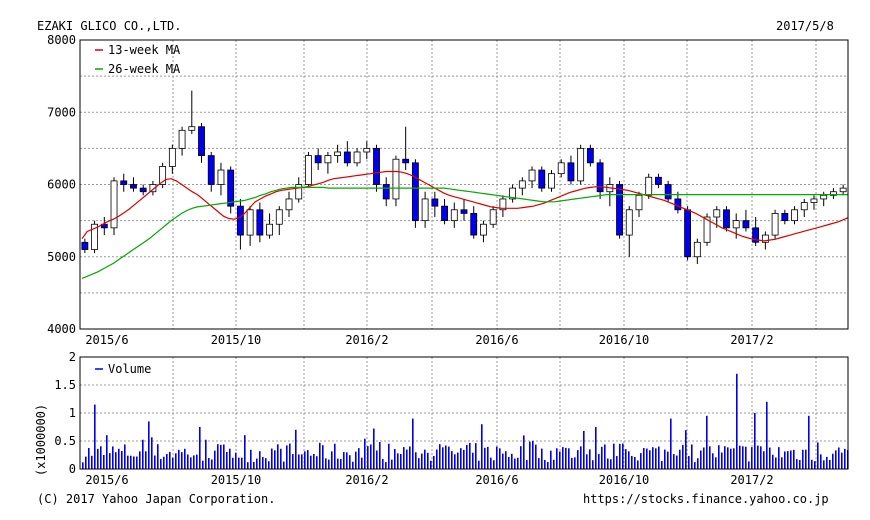 Image resolution: width=870 pixels, height=520 pixels. What do you see at coordinates (805, 26) in the screenshot?
I see `chart-date: 2017/5/8` at bounding box center [805, 26].